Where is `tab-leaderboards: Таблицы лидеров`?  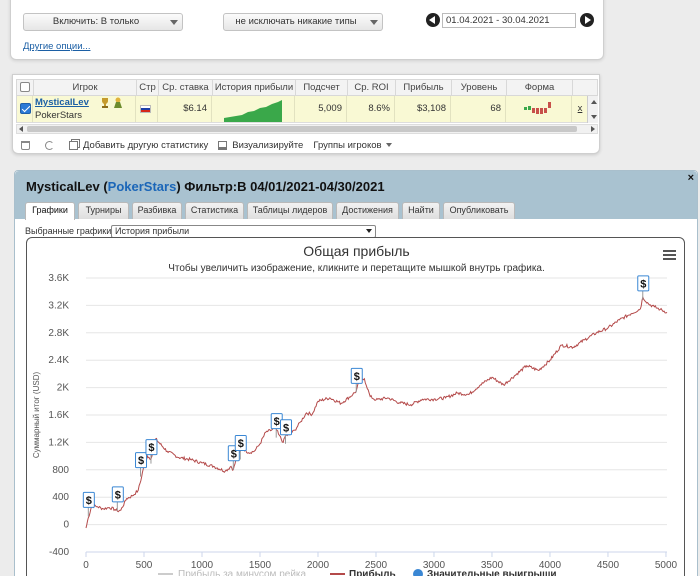 tab-leaderboards: Таблицы лидеров is located at coordinates (290, 210).